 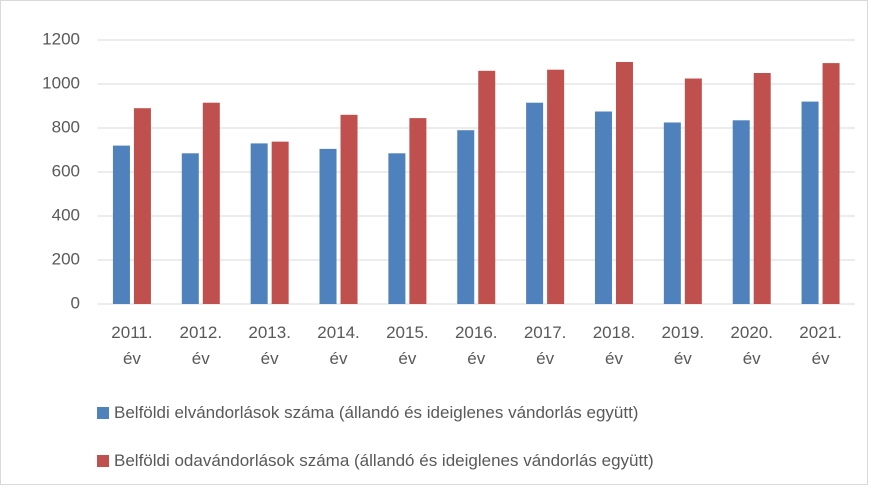 What do you see at coordinates (338, 345) in the screenshot?
I see `x-tick-label: 2014. év` at bounding box center [338, 345].